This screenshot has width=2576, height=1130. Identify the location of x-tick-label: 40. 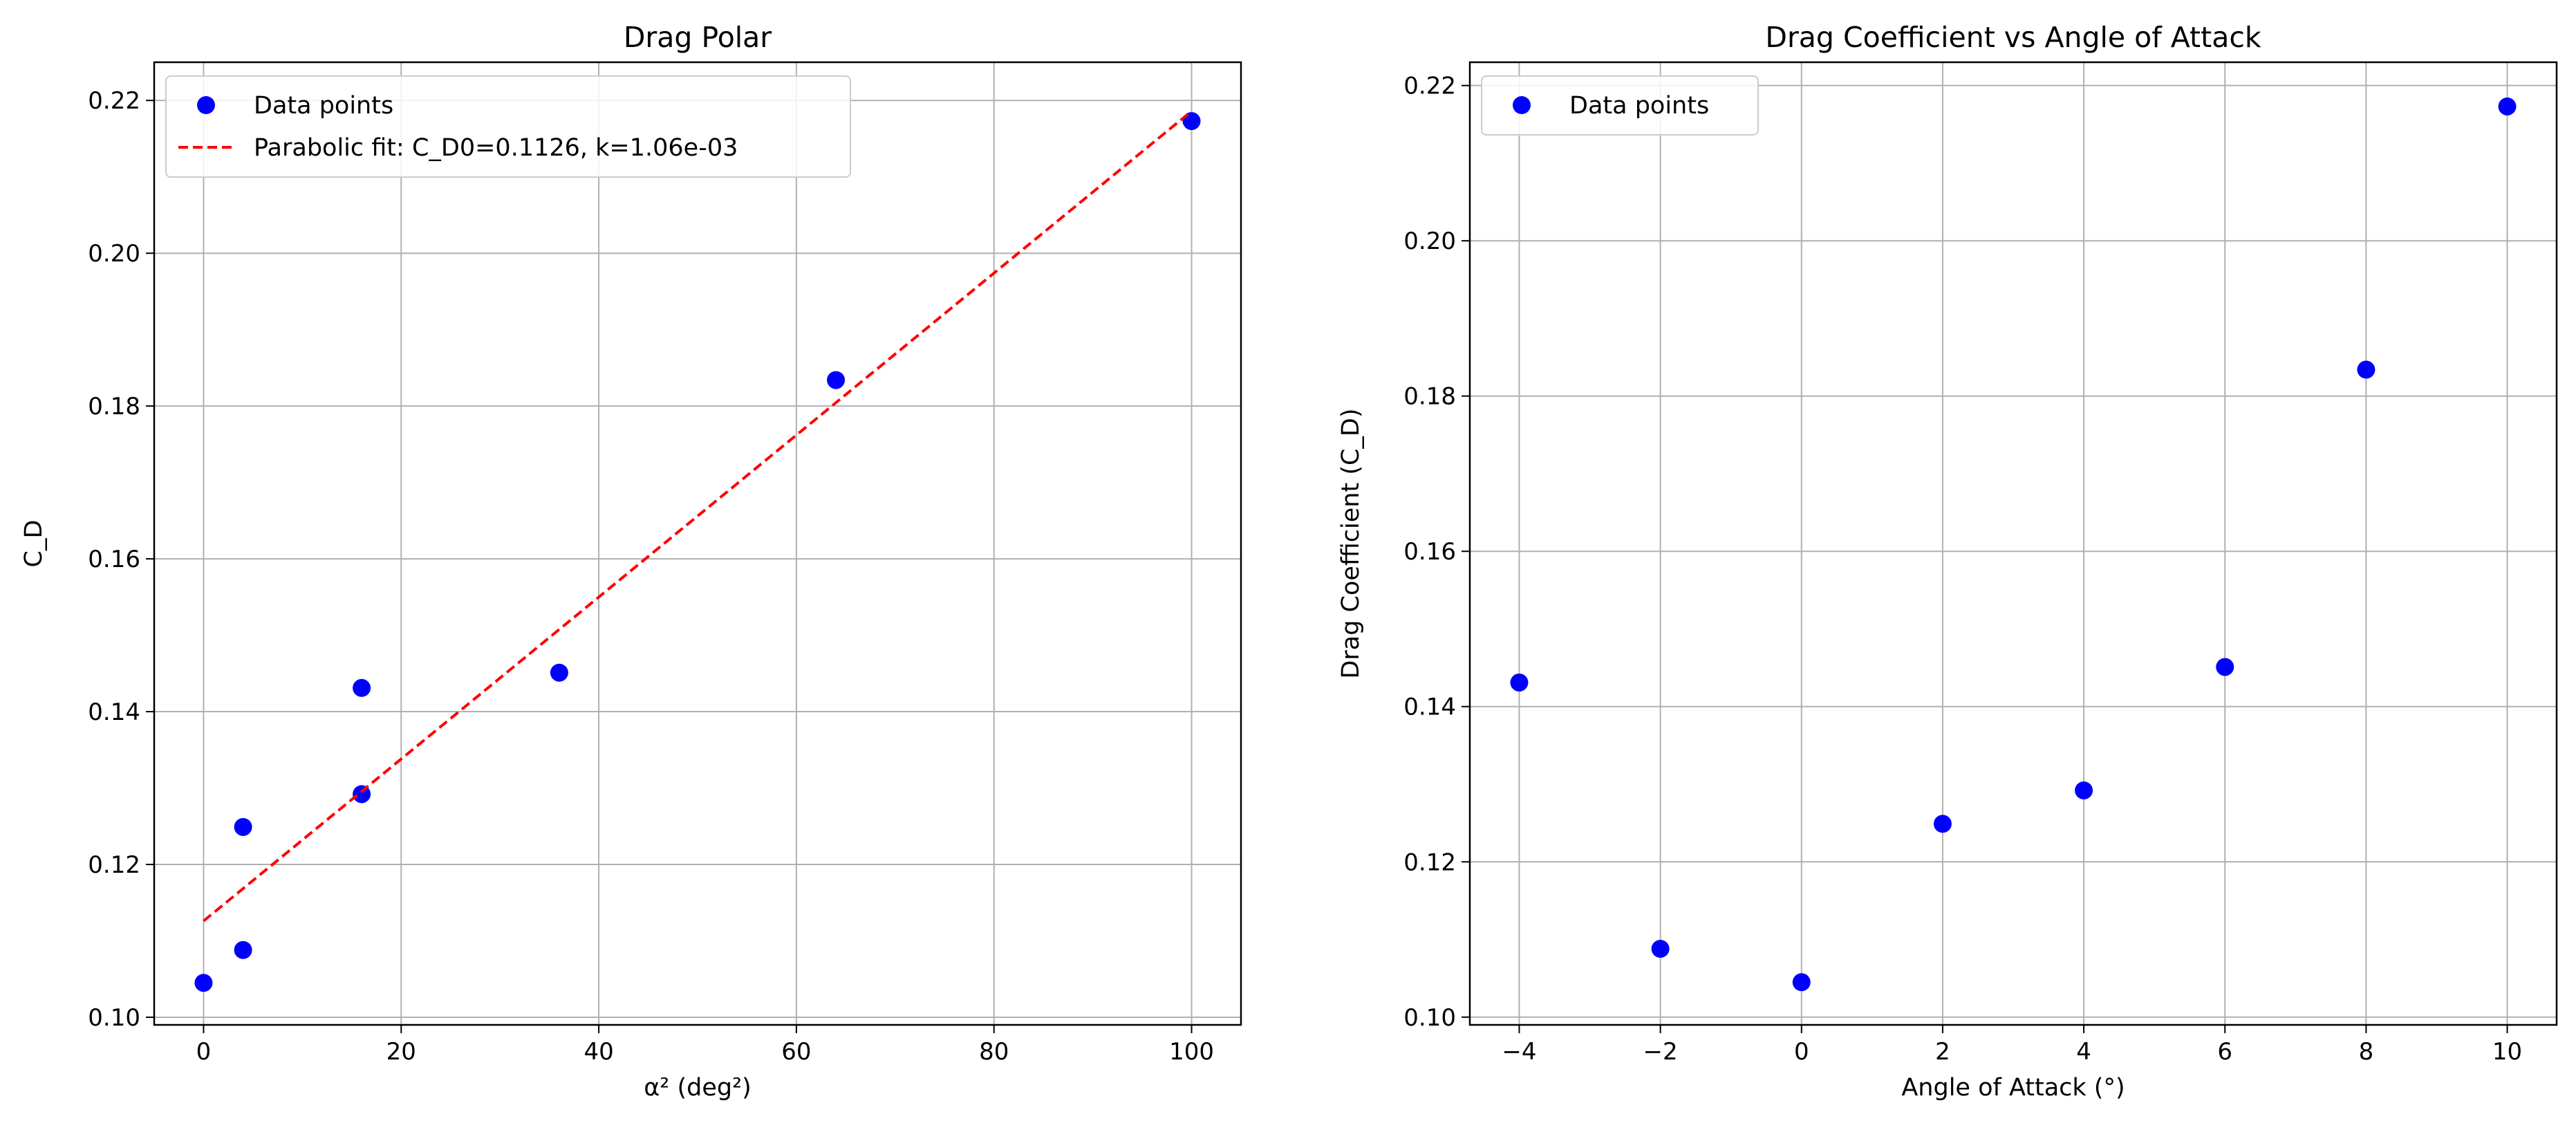
(598, 1052).